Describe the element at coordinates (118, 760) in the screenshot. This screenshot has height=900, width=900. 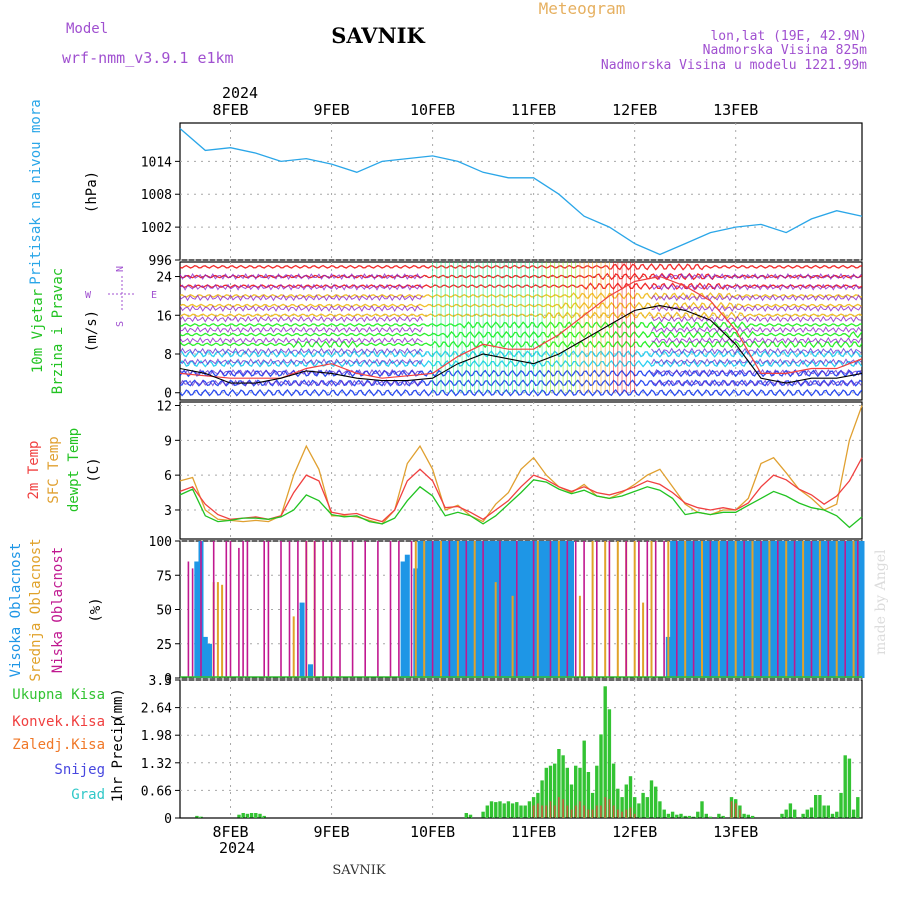
I see `precip-ylabel: 1hr Precip` at that location.